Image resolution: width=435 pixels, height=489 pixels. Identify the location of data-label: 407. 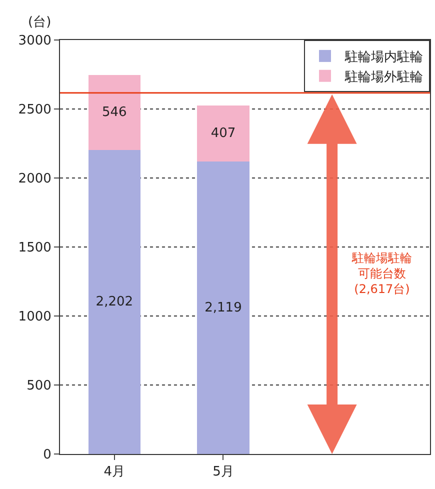
(223, 133).